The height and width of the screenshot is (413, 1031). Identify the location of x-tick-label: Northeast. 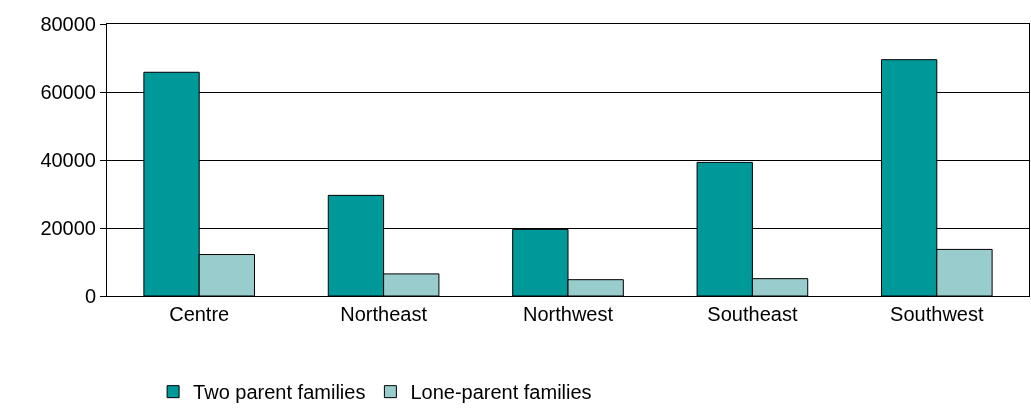
(384, 314).